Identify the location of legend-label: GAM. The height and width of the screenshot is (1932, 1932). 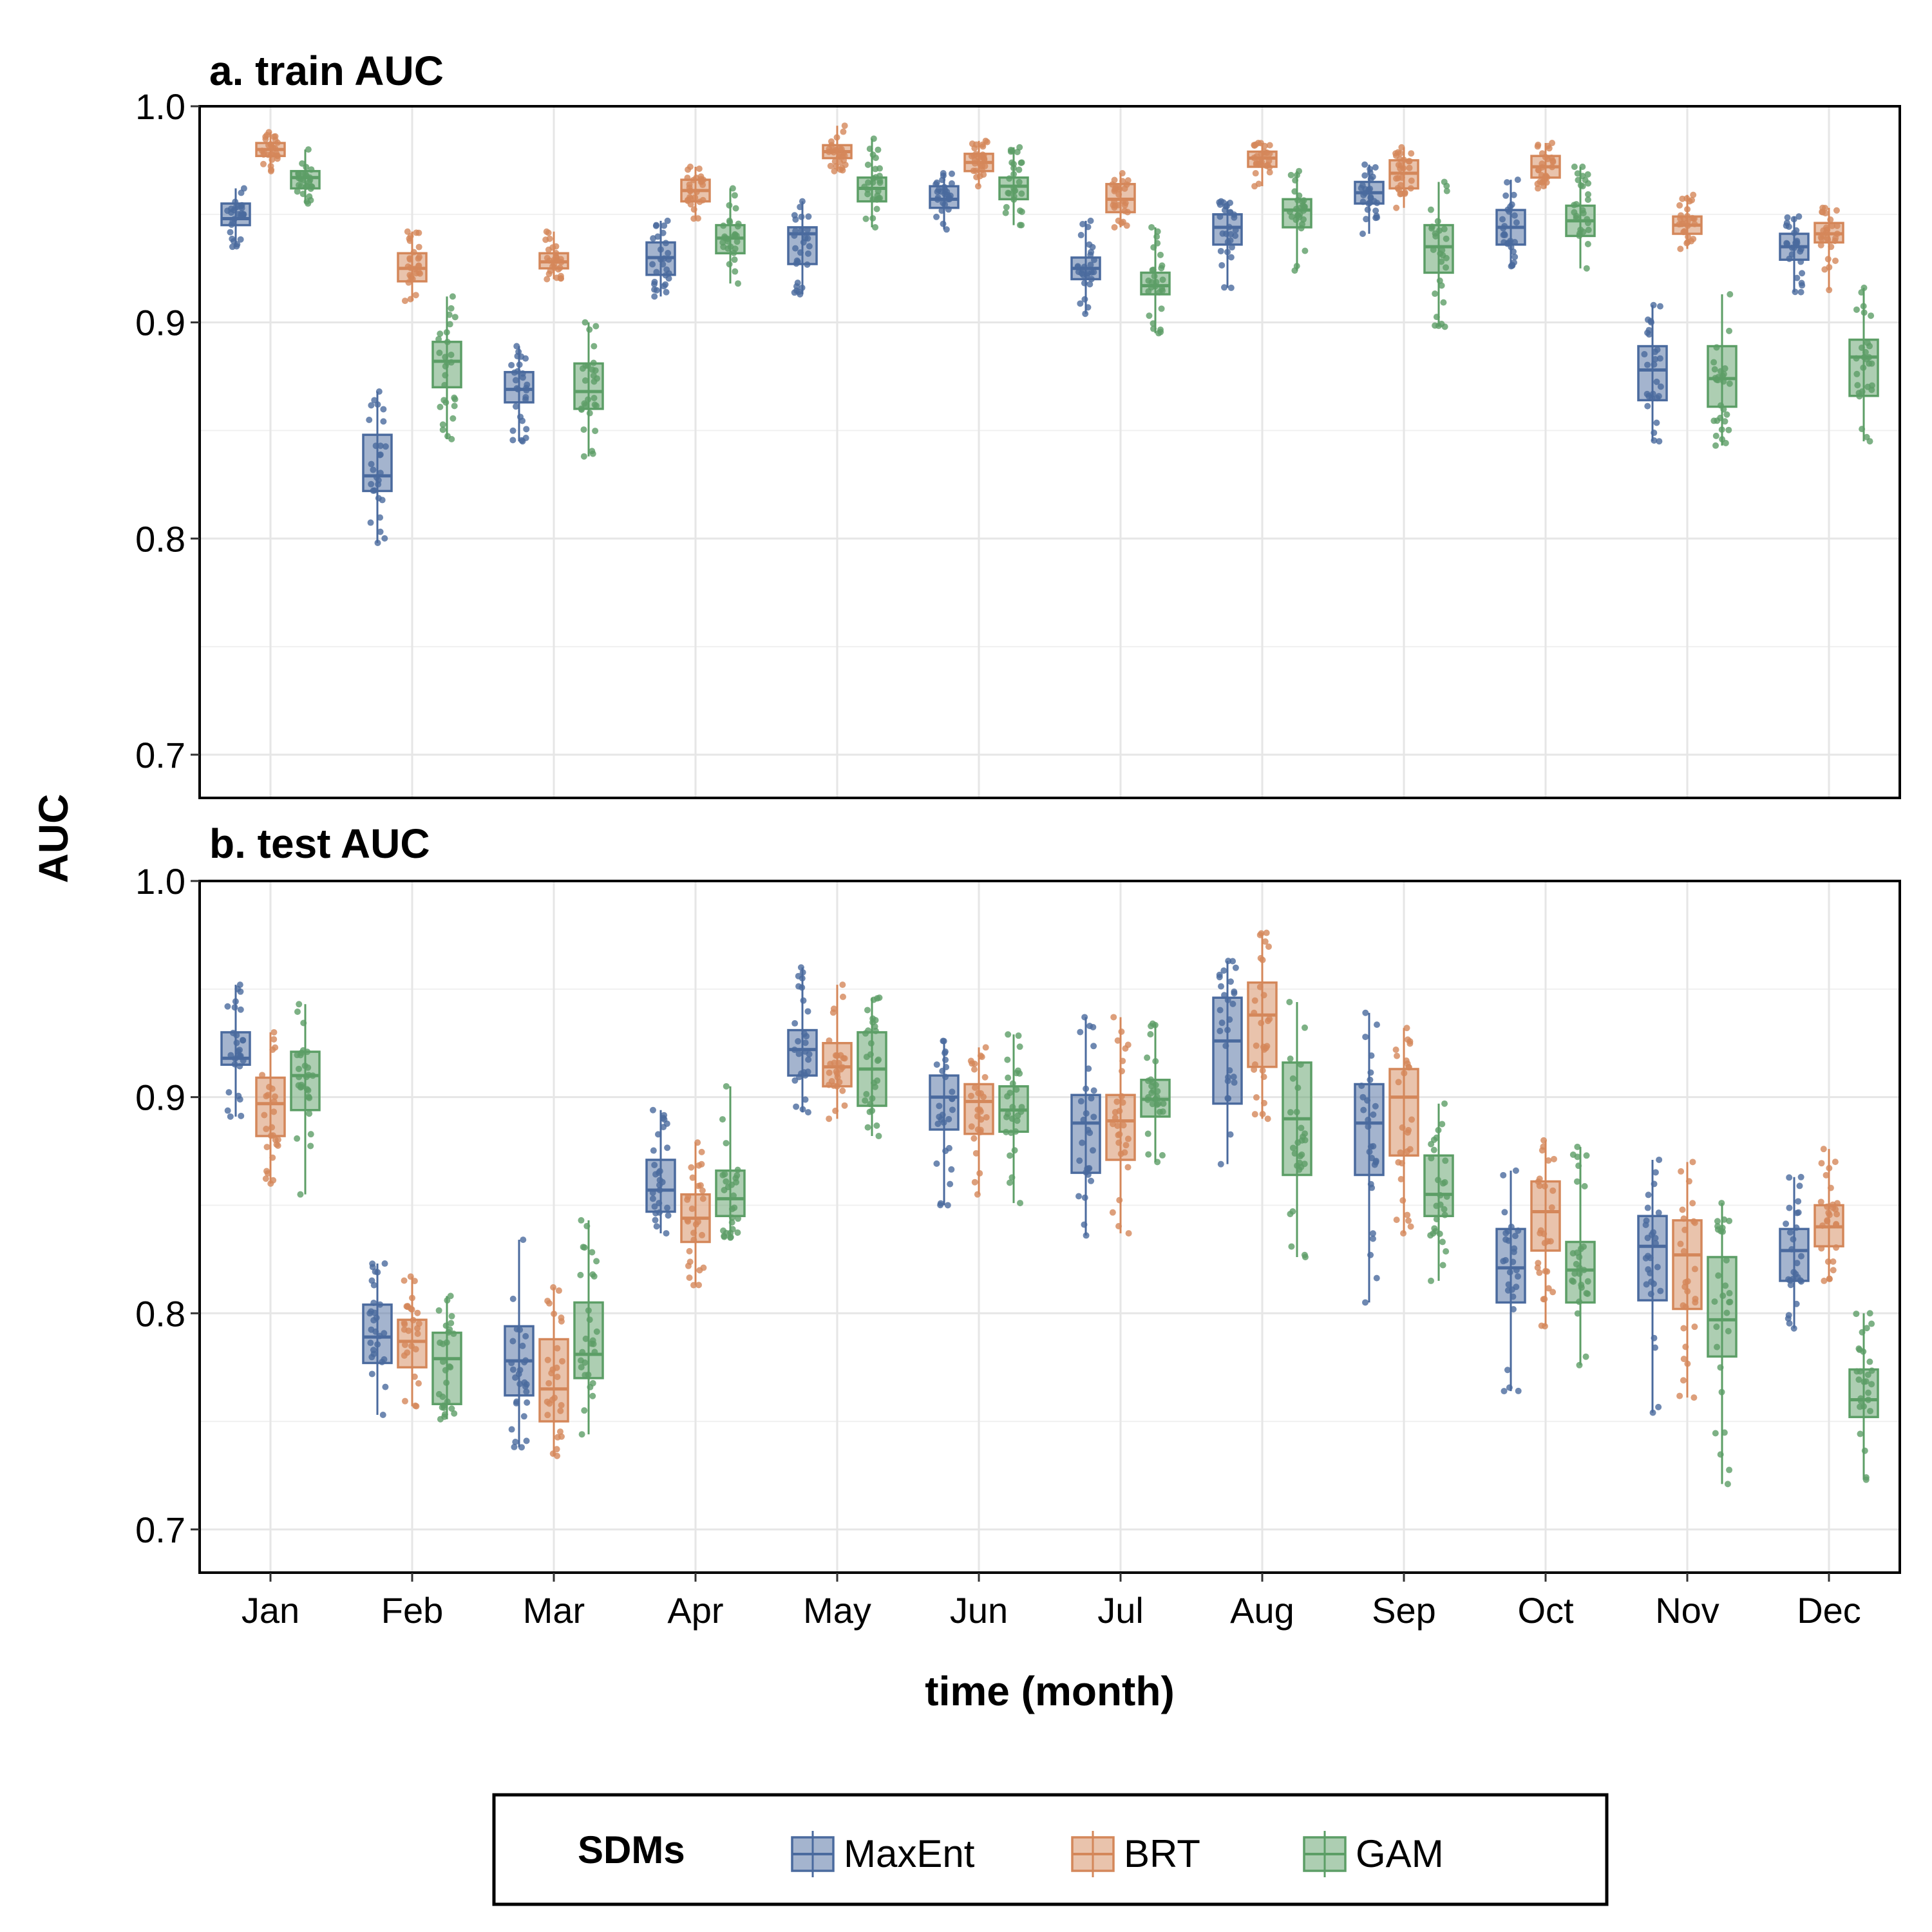
(1400, 1853).